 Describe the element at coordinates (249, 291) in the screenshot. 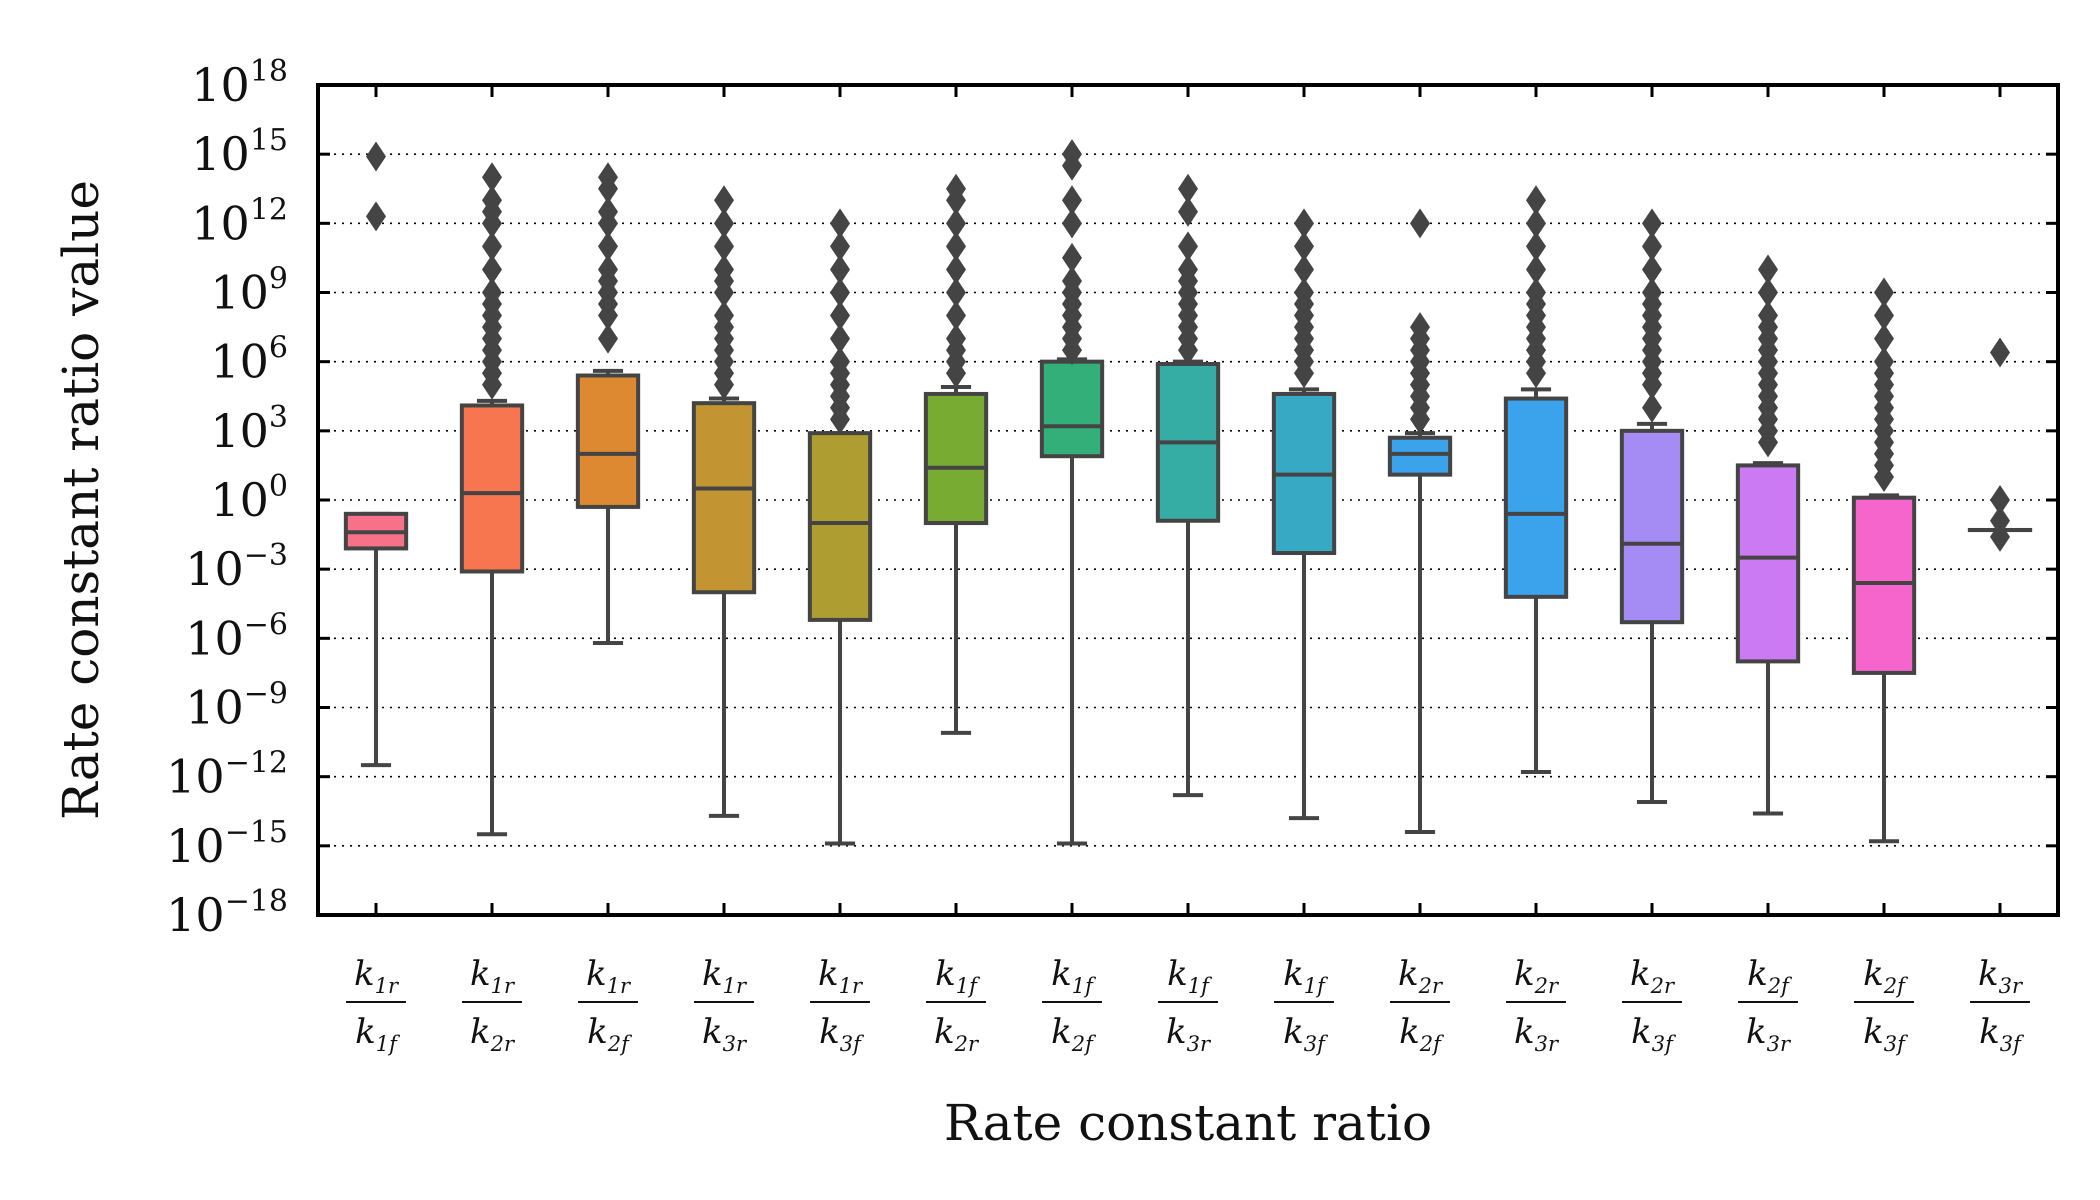

I see `y-tick-label: 10⁹` at that location.